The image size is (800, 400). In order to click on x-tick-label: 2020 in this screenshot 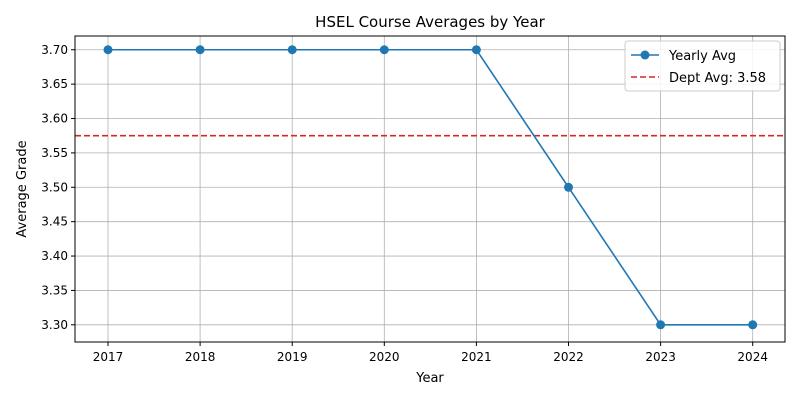, I will do `click(384, 357)`.